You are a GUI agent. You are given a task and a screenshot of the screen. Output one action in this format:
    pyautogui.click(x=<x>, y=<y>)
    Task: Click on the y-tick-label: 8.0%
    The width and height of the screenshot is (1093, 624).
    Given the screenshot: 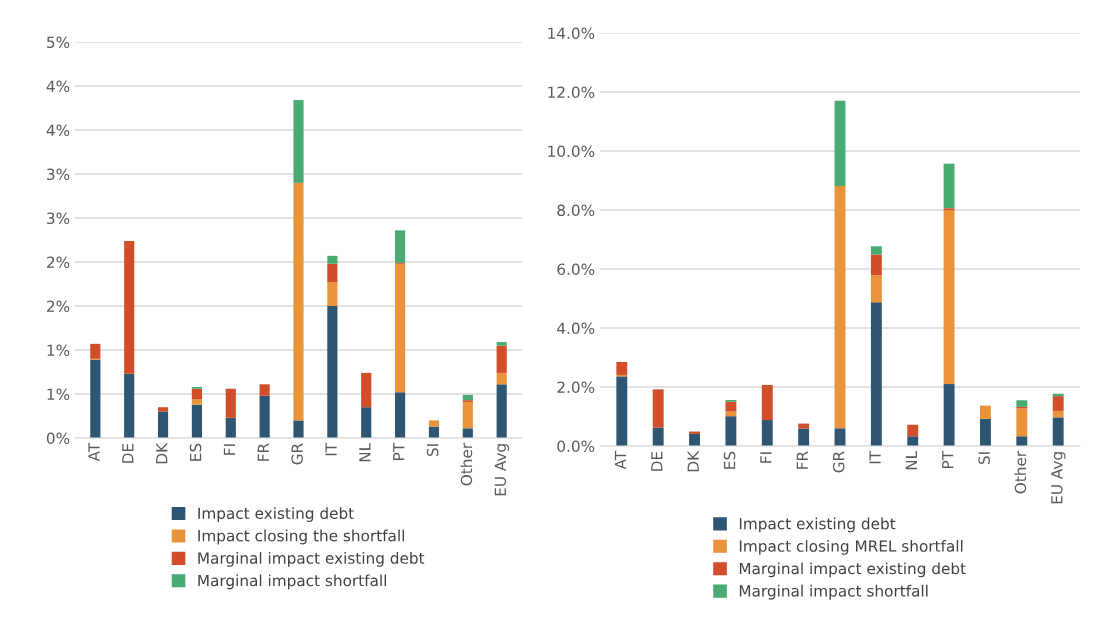 What is the action you would take?
    pyautogui.click(x=576, y=210)
    